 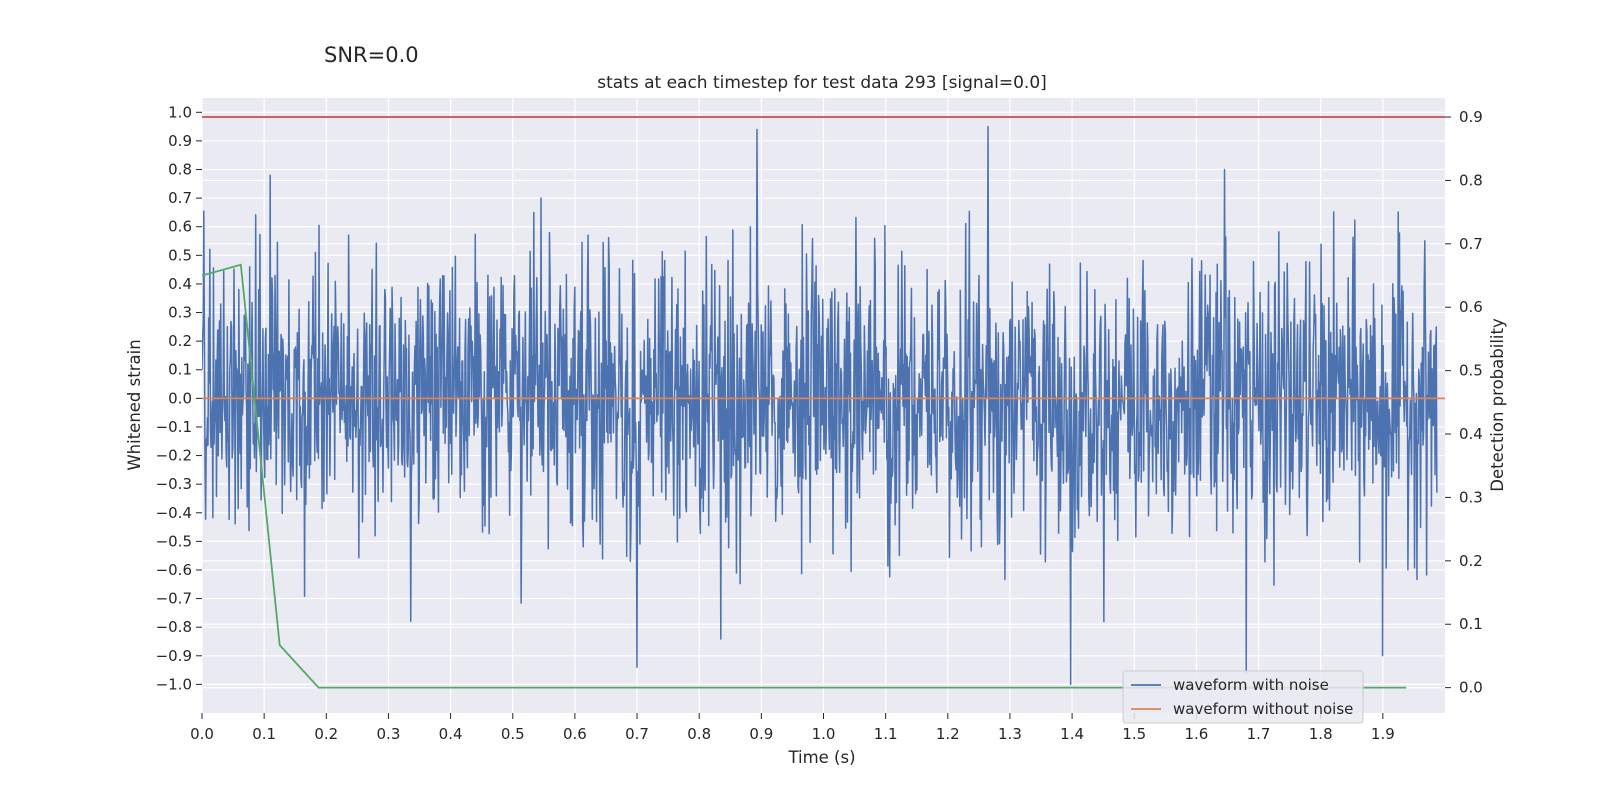 What do you see at coordinates (637, 734) in the screenshot?
I see `x-tick-label: 0.7` at bounding box center [637, 734].